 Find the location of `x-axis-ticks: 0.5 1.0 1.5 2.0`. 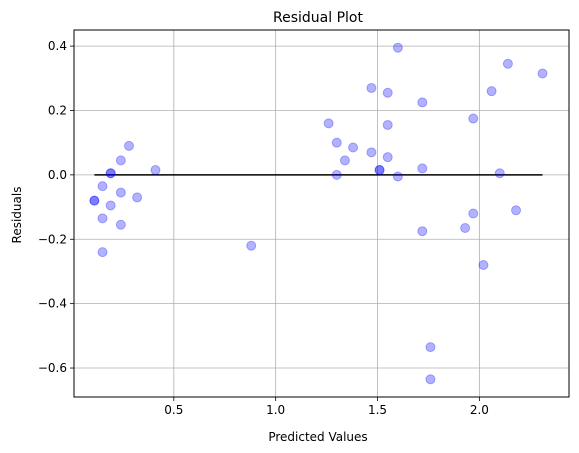

x-axis-ticks: 0.5 1.0 1.5 2.0 is located at coordinates (326, 407).